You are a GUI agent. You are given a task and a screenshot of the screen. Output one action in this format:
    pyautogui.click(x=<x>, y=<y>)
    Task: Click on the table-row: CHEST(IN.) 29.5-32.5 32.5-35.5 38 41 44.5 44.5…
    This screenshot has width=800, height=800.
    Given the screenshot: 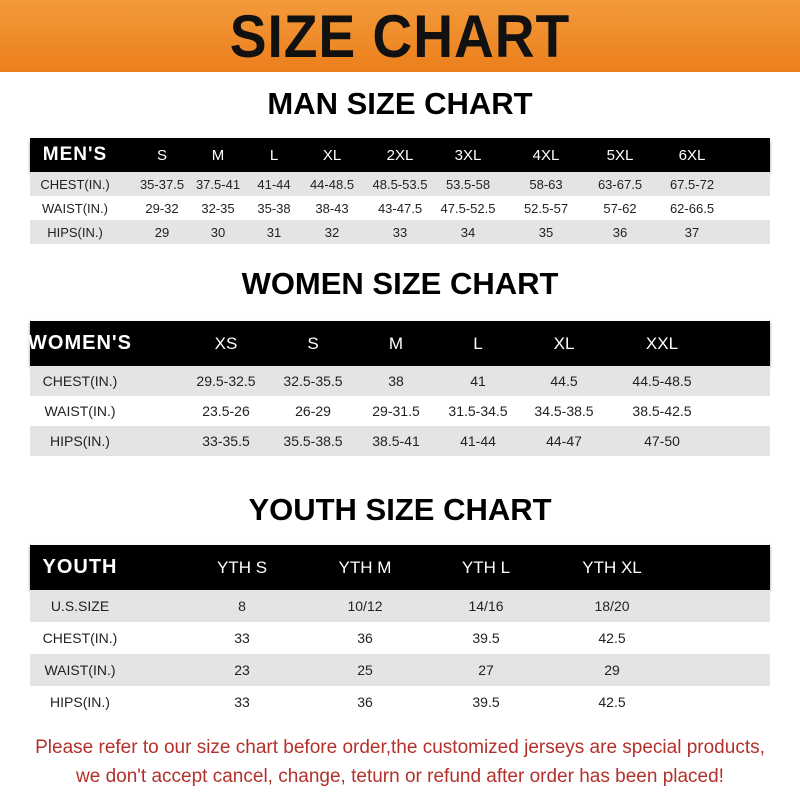 What is the action you would take?
    pyautogui.click(x=400, y=381)
    